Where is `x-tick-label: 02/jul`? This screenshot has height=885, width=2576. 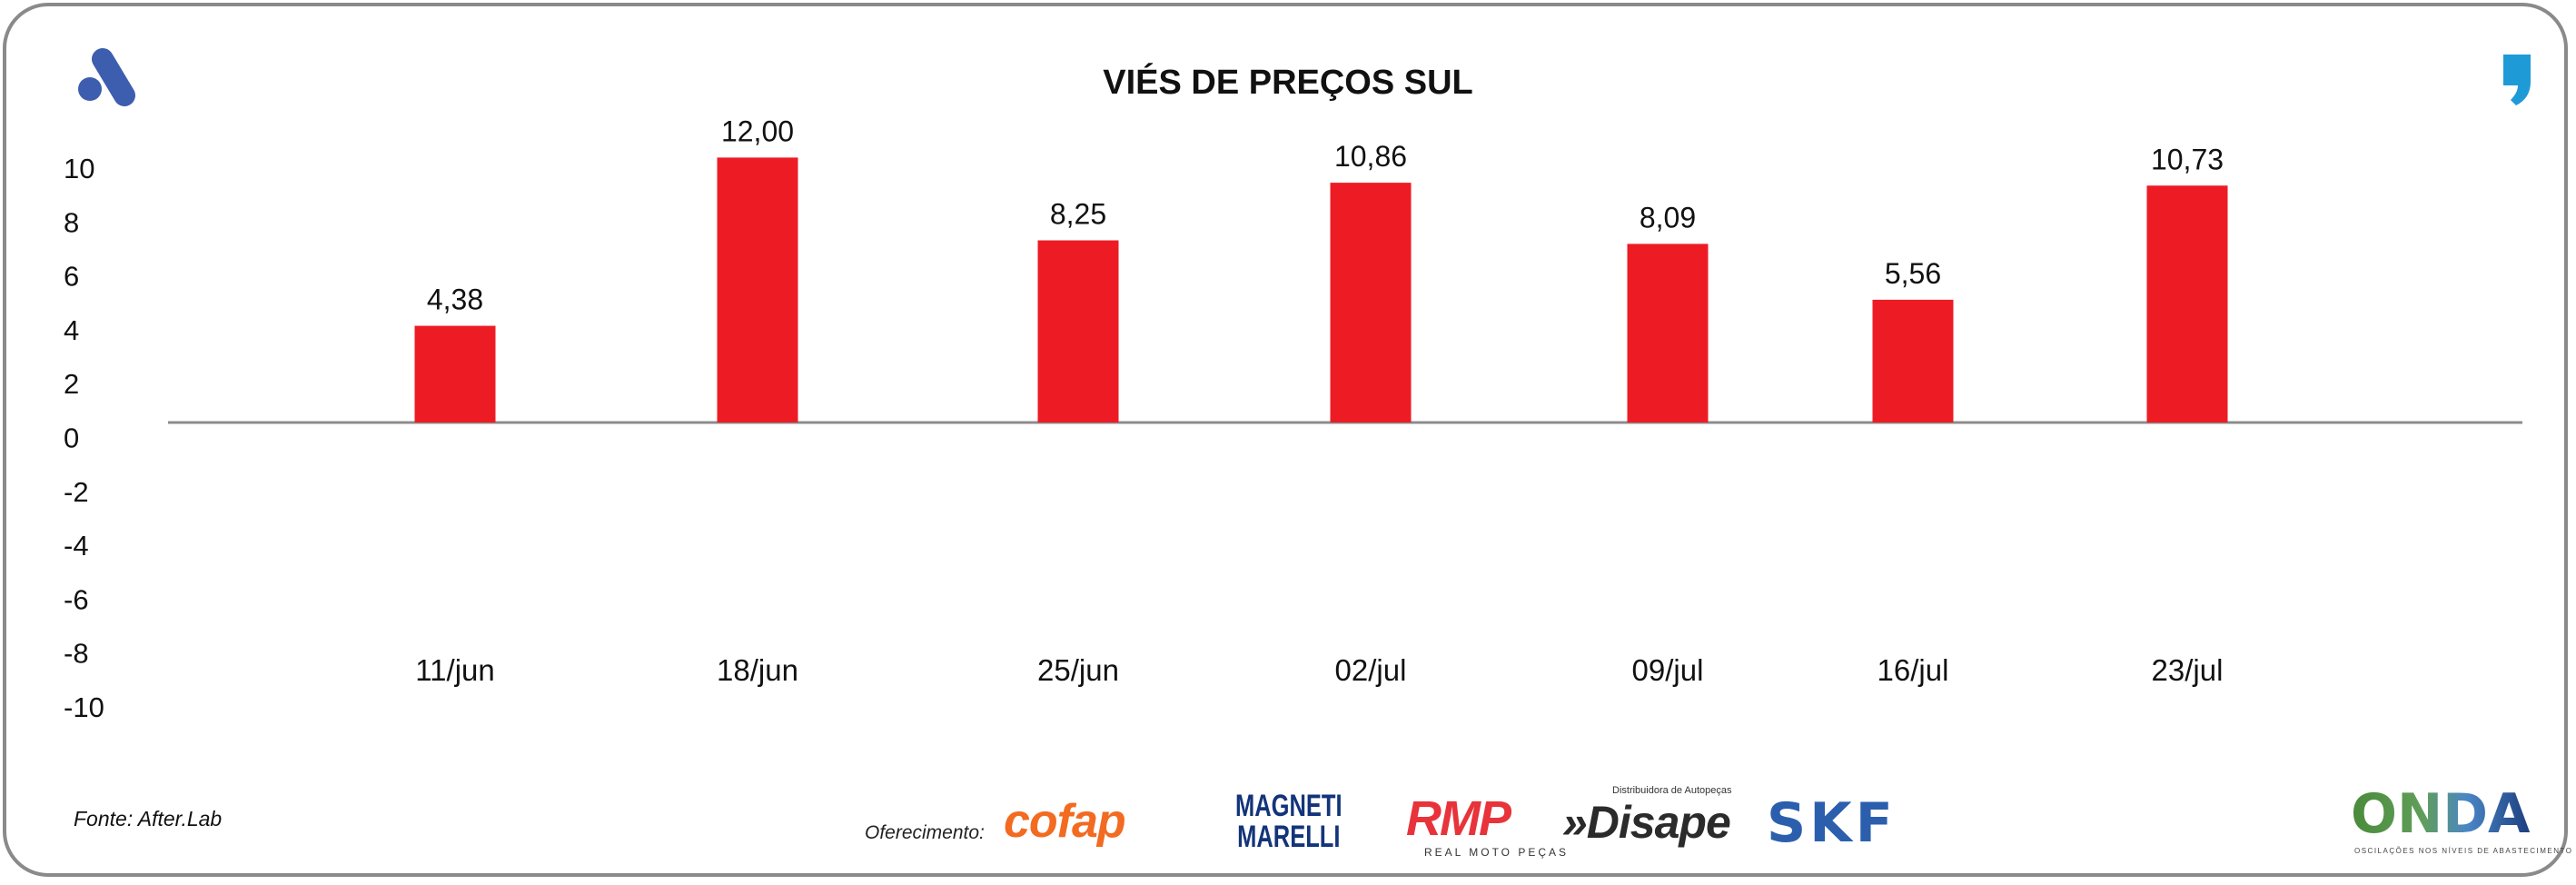
x-tick-label: 02/jul is located at coordinates (1371, 670).